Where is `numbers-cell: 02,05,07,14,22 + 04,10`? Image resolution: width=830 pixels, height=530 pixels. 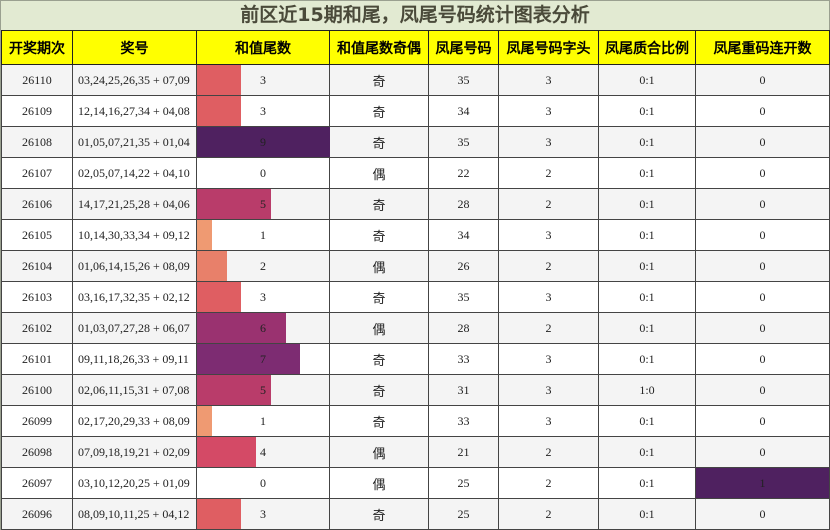 numbers-cell: 02,05,07,14,22 + 04,10 is located at coordinates (134, 173).